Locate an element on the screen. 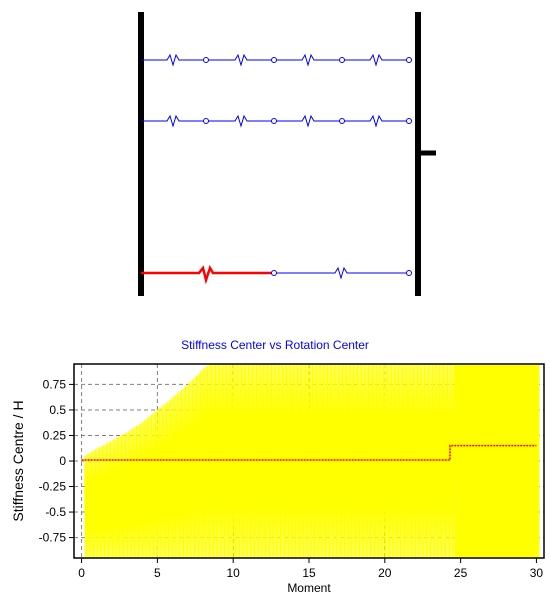 Image resolution: width=550 pixels, height=602 pixels. response-saturated-fill is located at coordinates (497, 461).